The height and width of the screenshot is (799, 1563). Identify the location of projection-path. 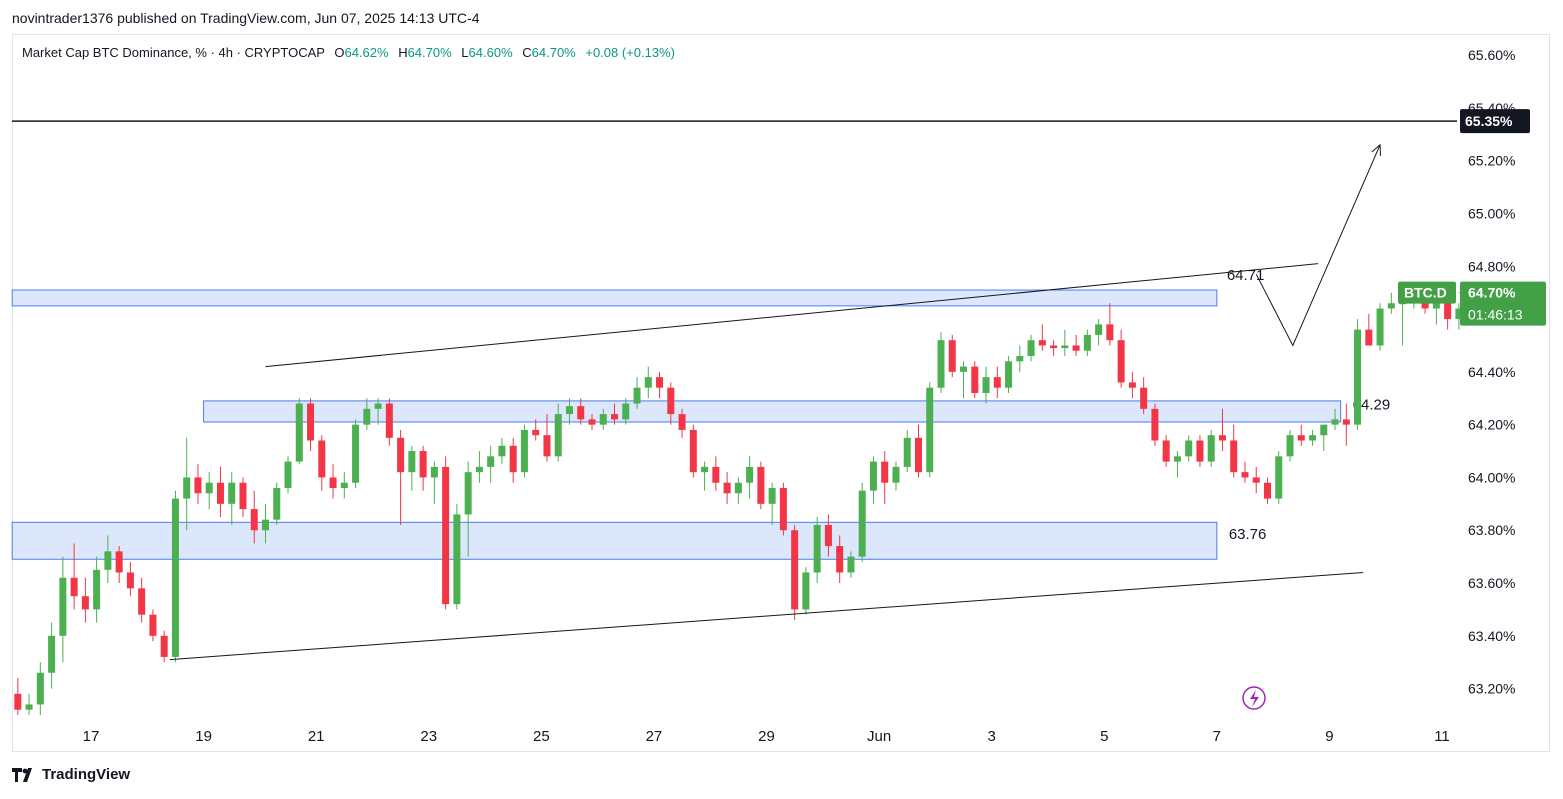
(1318, 245).